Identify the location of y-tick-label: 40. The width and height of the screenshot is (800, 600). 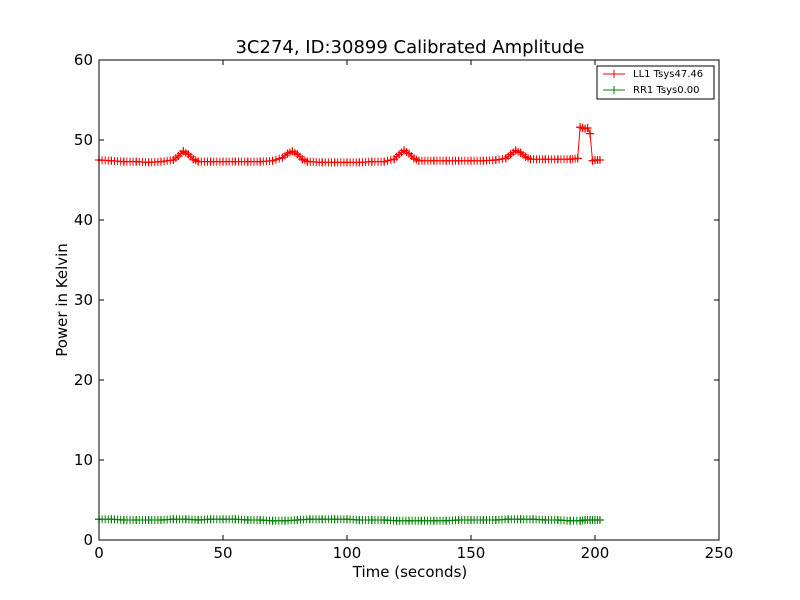
(83, 220).